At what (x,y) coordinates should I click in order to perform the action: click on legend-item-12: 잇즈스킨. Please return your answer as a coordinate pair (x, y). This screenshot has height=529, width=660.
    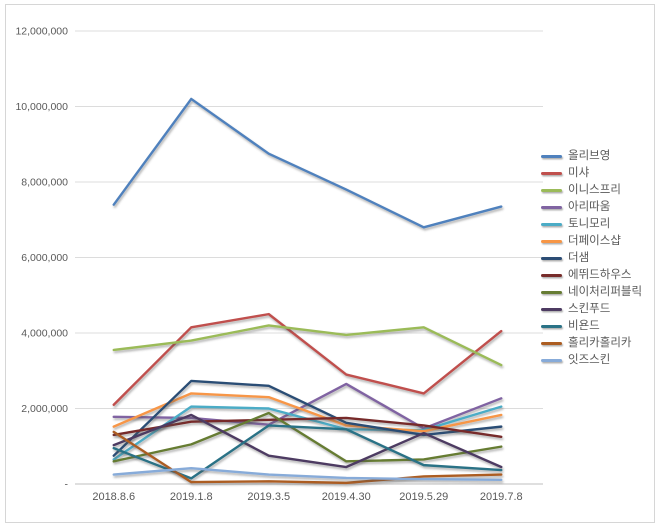
    Looking at the image, I should click on (591, 360).